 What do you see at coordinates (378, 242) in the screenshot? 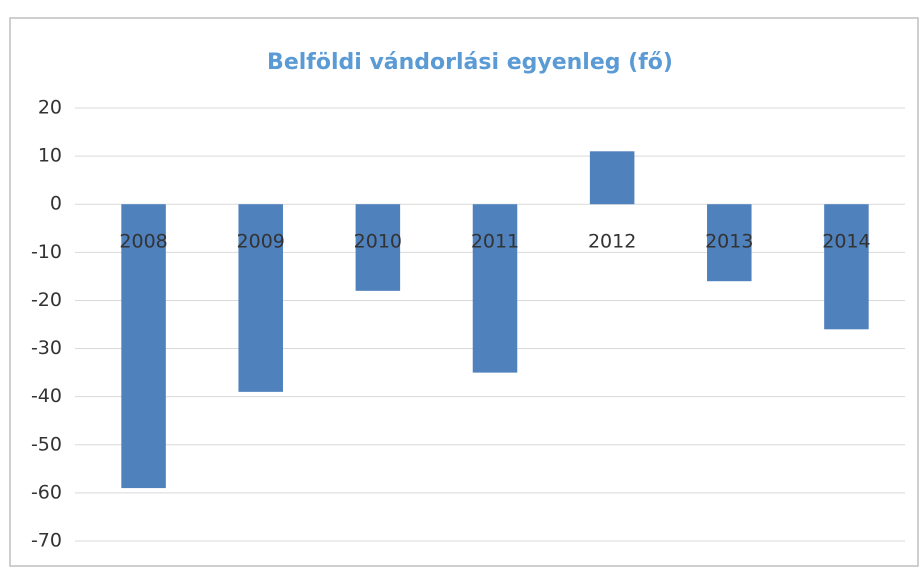
I see `x-tick-label: 2010` at bounding box center [378, 242].